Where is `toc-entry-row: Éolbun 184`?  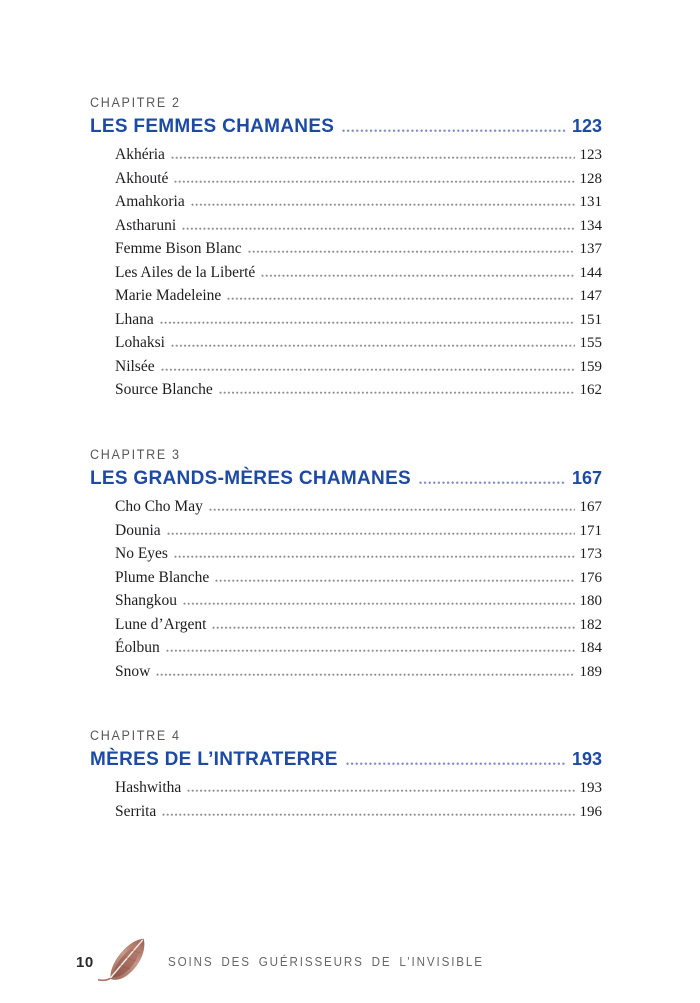
toc-entry-row: Éolbun 184 is located at coordinates (346, 651).